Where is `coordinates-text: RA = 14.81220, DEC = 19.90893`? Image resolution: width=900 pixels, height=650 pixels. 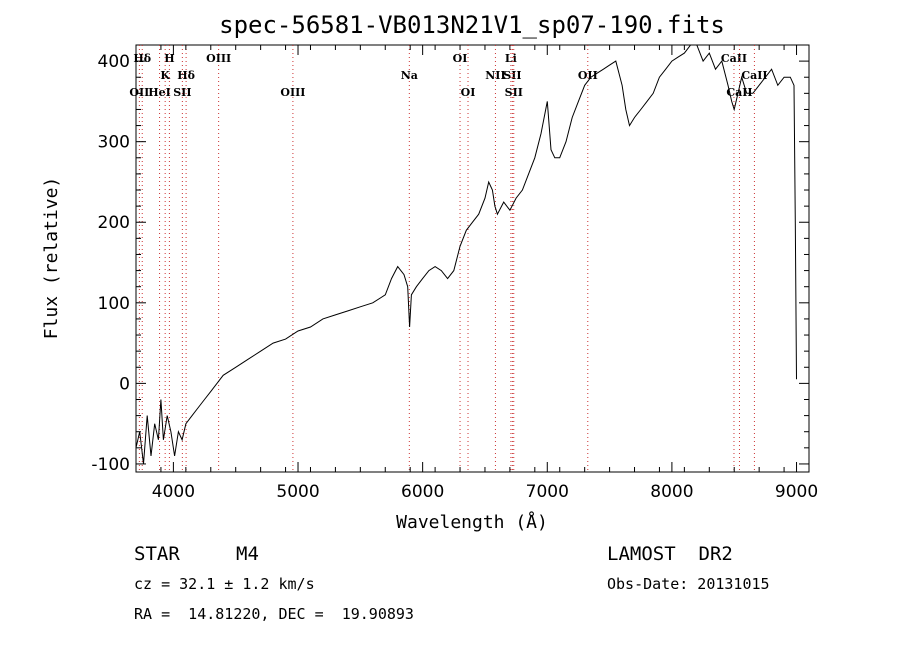
coordinates-text: RA = 14.81220, DEC = 19.90893 is located at coordinates (274, 614).